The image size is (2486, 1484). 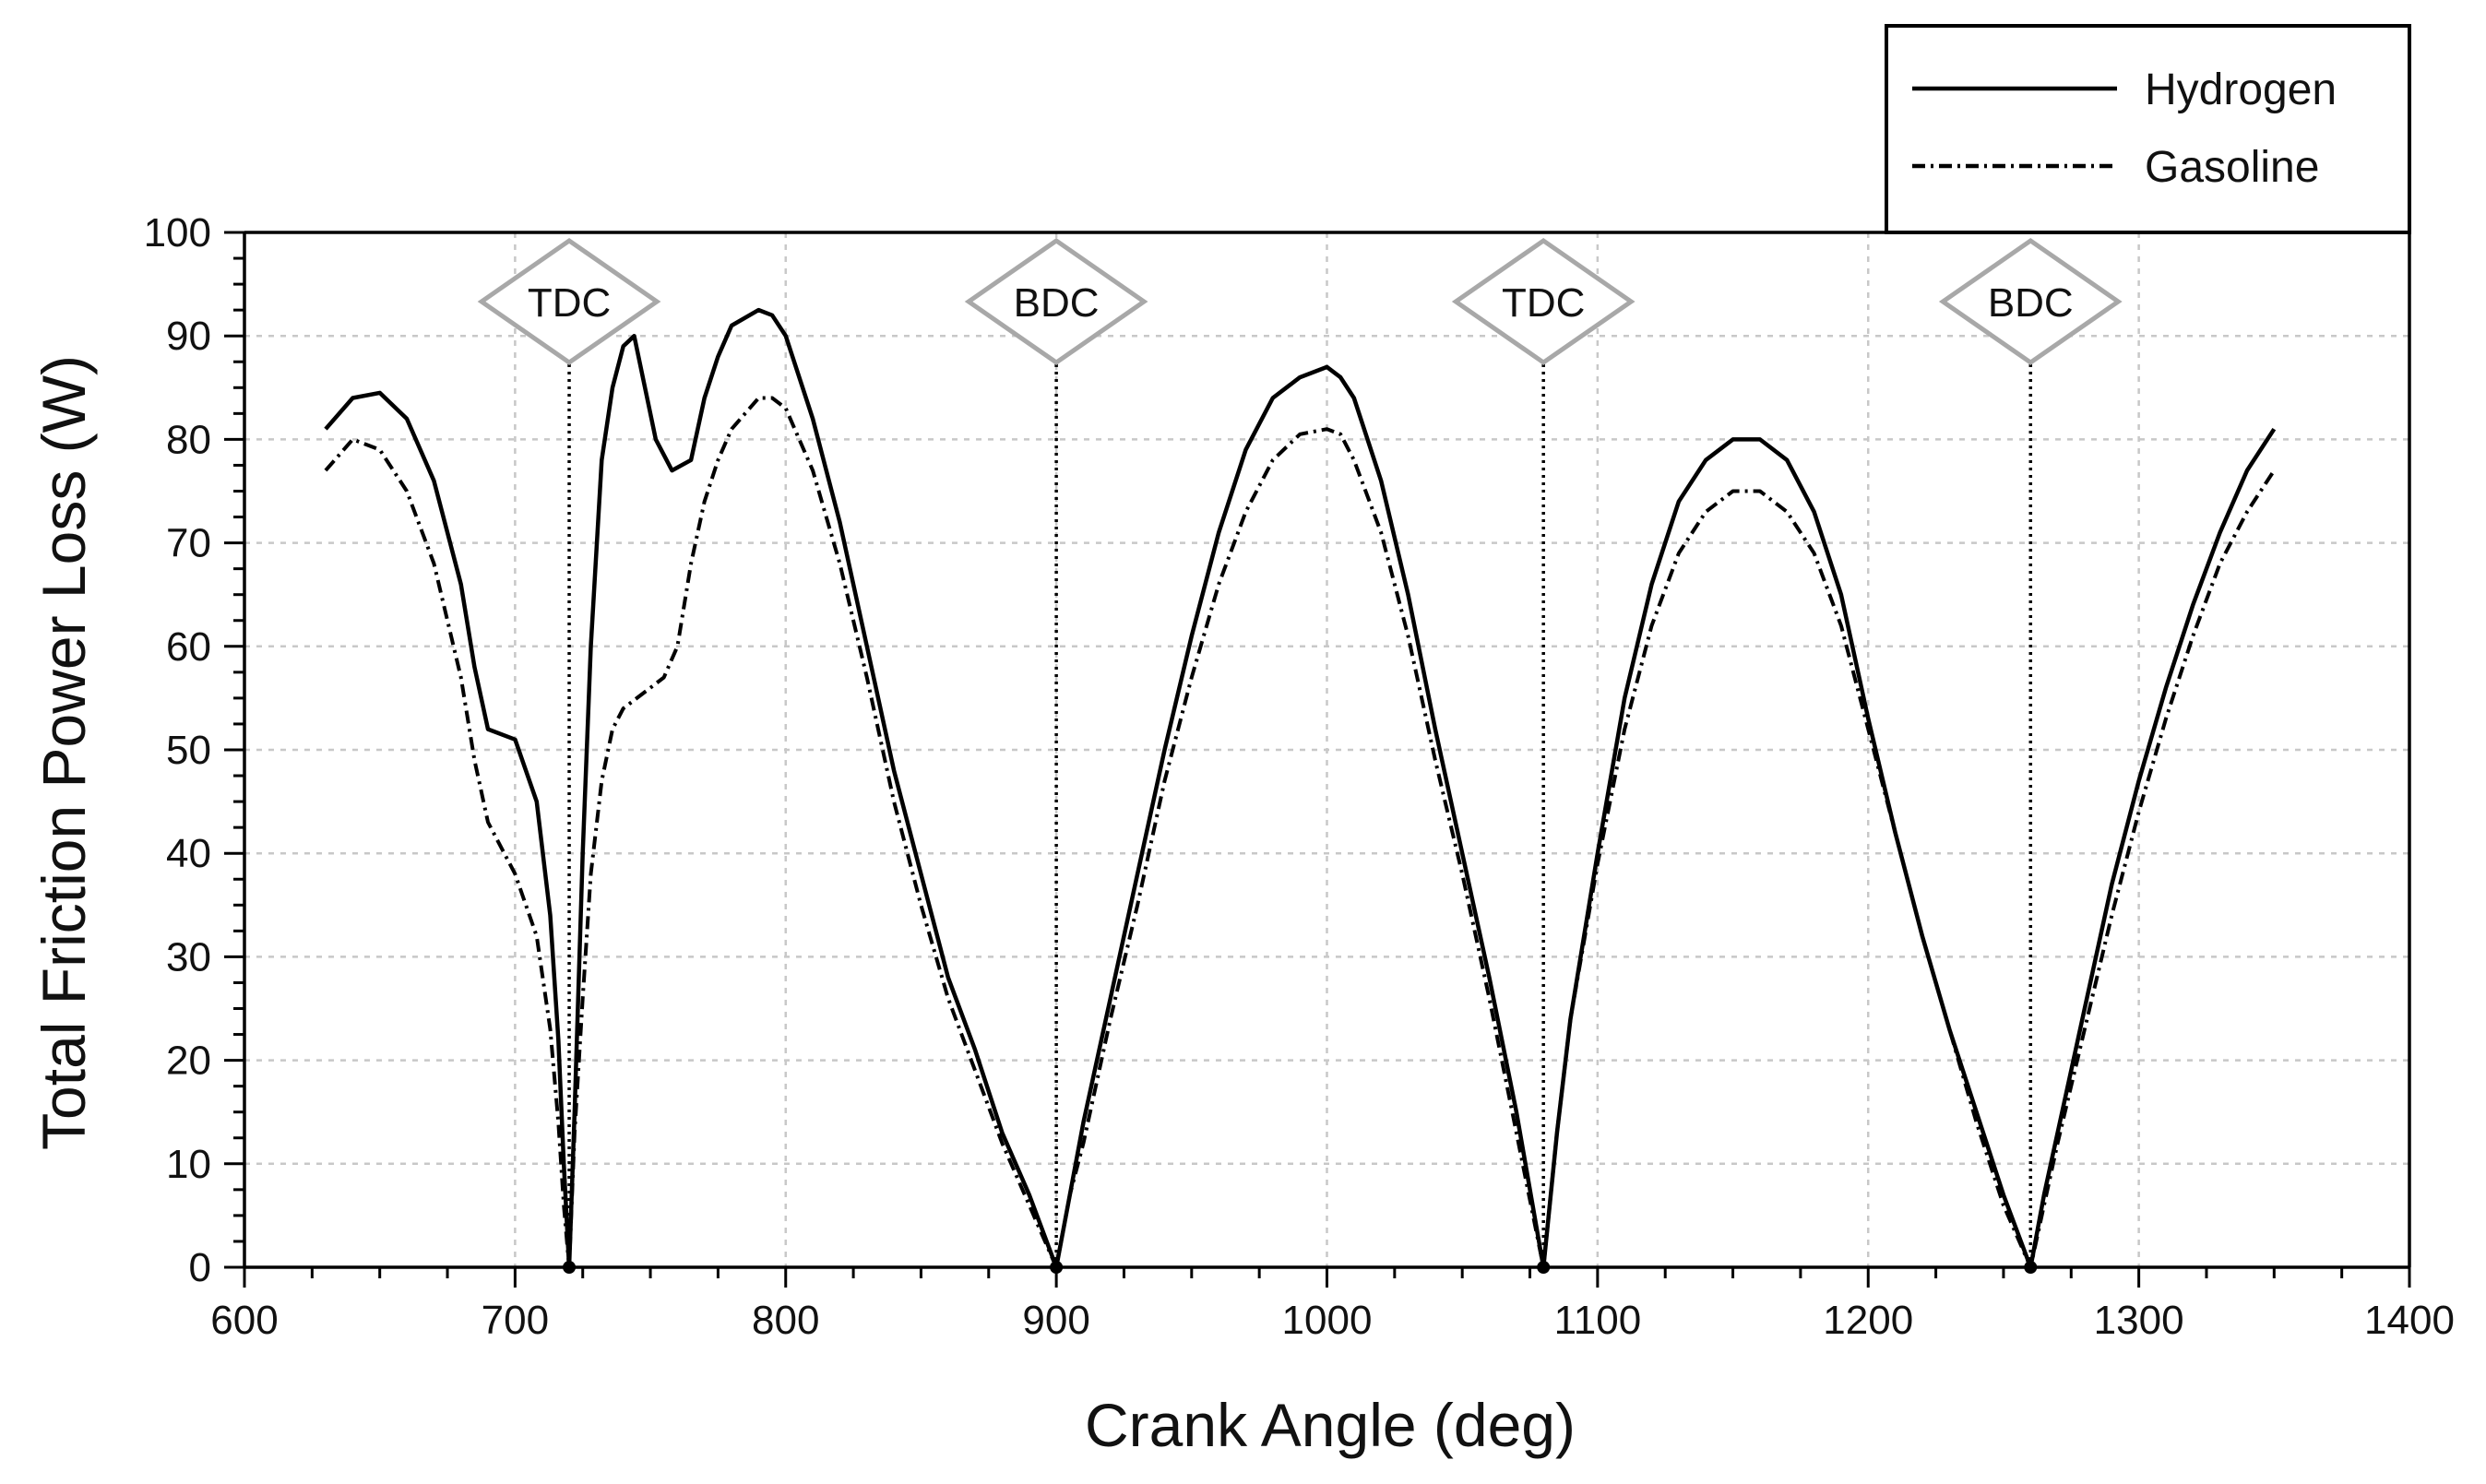 What do you see at coordinates (1598, 1320) in the screenshot?
I see `x-tick-label: 1100` at bounding box center [1598, 1320].